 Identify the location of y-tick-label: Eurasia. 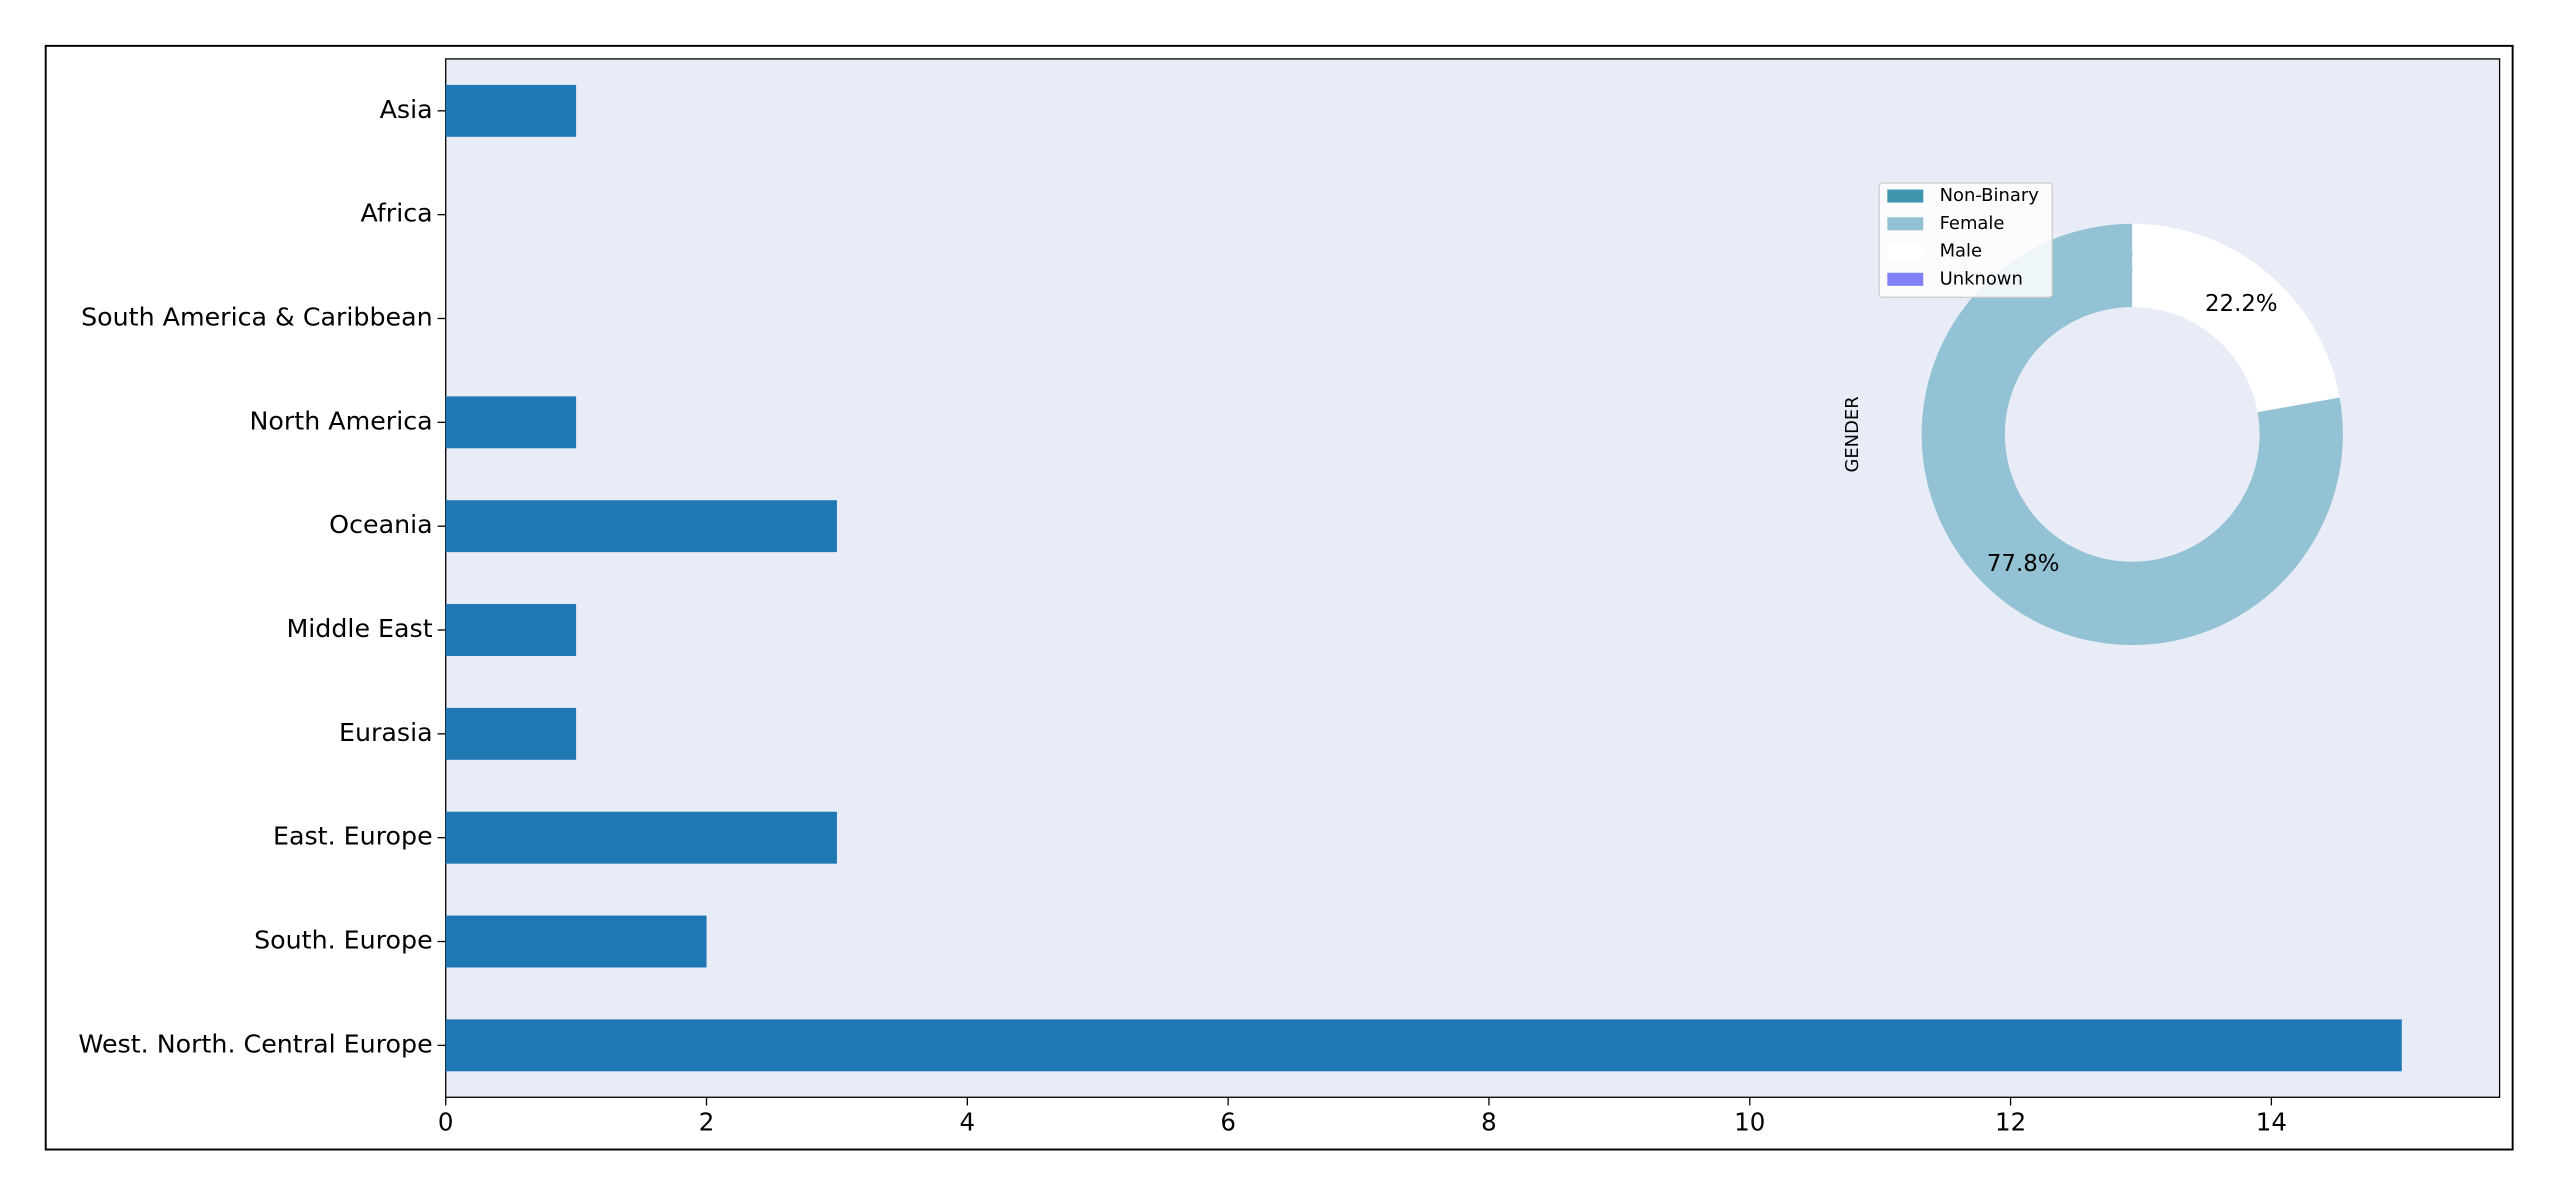
(386, 732).